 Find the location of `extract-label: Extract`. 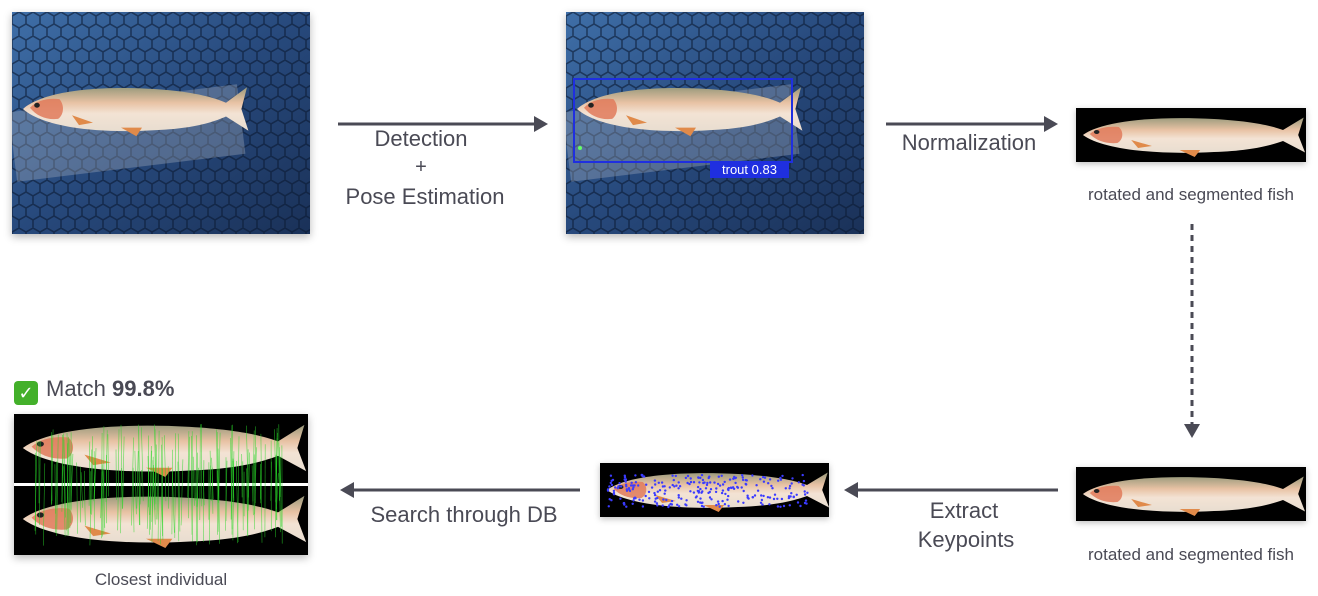

extract-label: Extract is located at coordinates (964, 510).